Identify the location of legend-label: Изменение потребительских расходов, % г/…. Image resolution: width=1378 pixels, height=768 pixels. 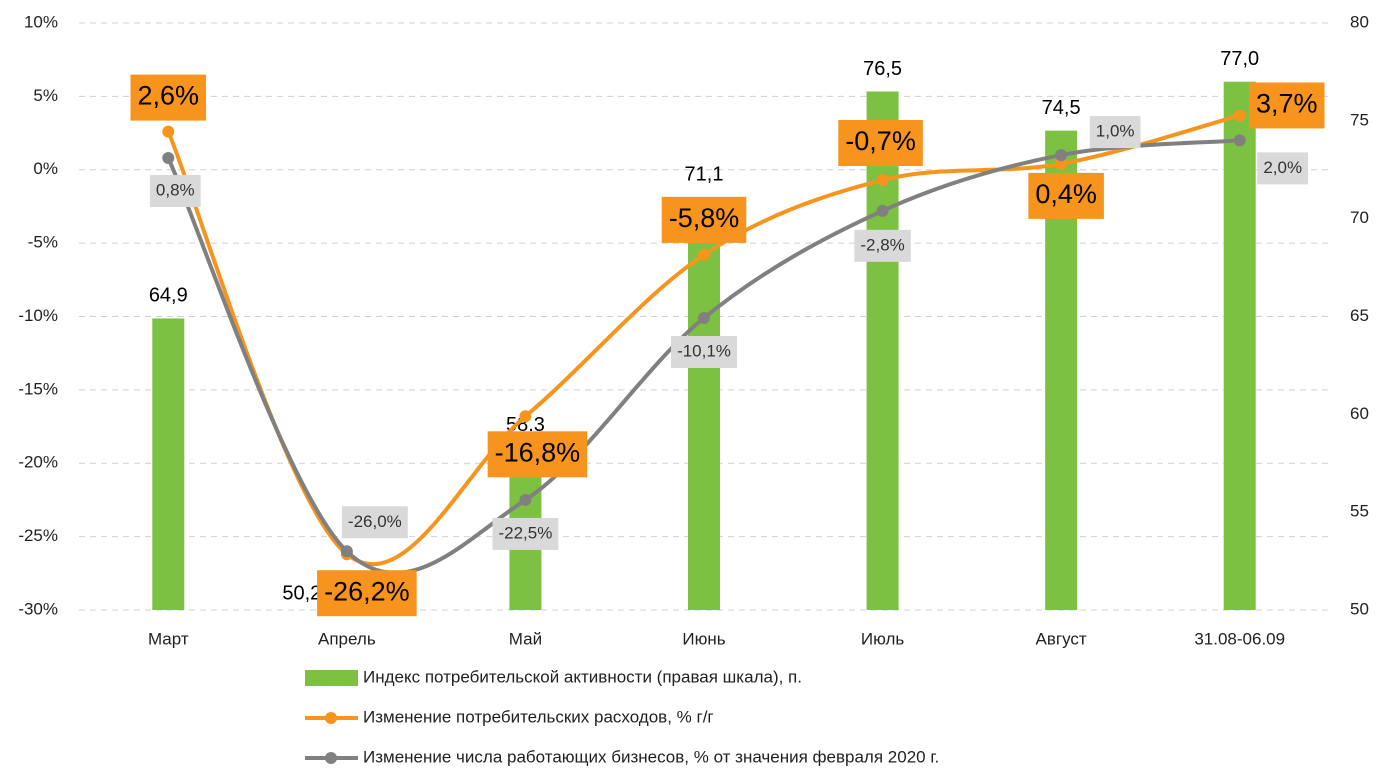
(538, 716).